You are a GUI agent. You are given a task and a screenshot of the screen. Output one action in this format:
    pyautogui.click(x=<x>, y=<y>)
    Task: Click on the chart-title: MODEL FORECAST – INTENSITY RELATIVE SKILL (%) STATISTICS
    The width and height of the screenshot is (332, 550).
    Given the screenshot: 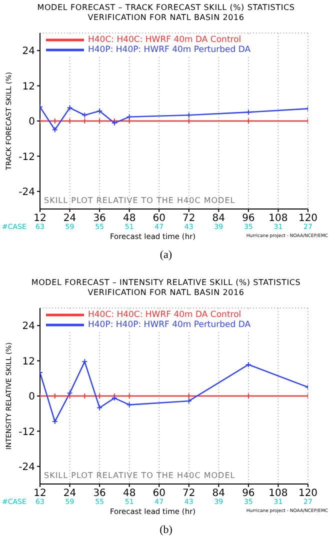 What is the action you would take?
    pyautogui.click(x=166, y=283)
    